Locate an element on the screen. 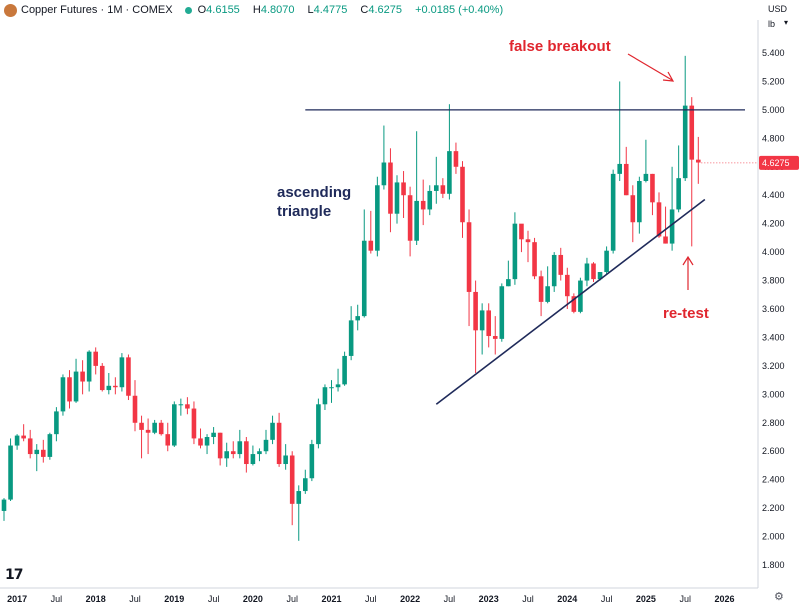 The height and width of the screenshot is (607, 800). gear-icon: ⚙ is located at coordinates (779, 597).